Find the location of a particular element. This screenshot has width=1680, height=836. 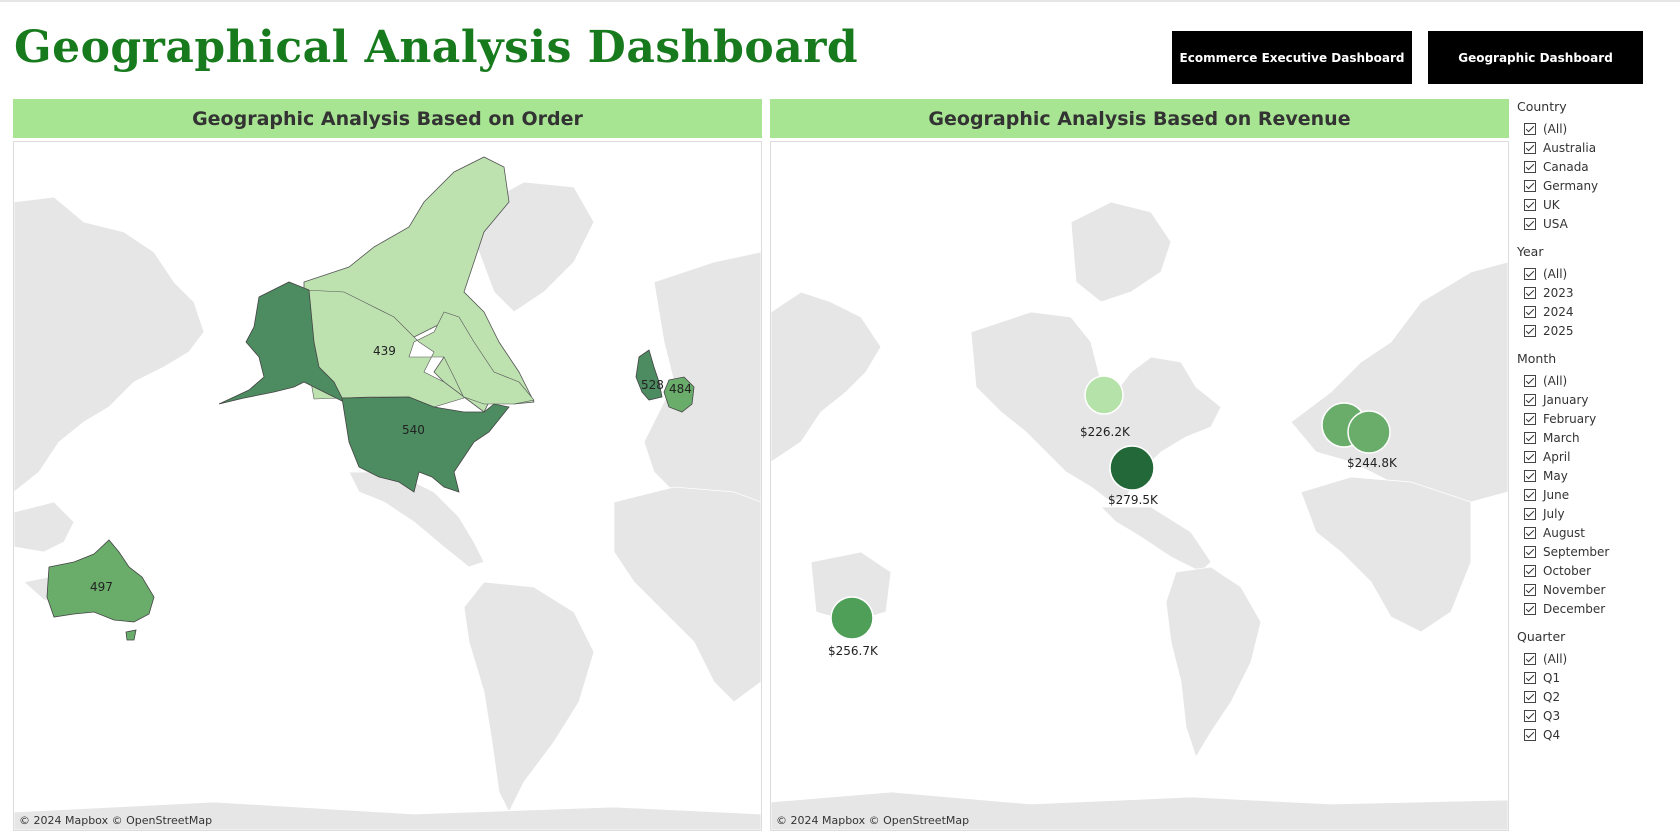

usa-revenue-bubble is located at coordinates (1132, 468).